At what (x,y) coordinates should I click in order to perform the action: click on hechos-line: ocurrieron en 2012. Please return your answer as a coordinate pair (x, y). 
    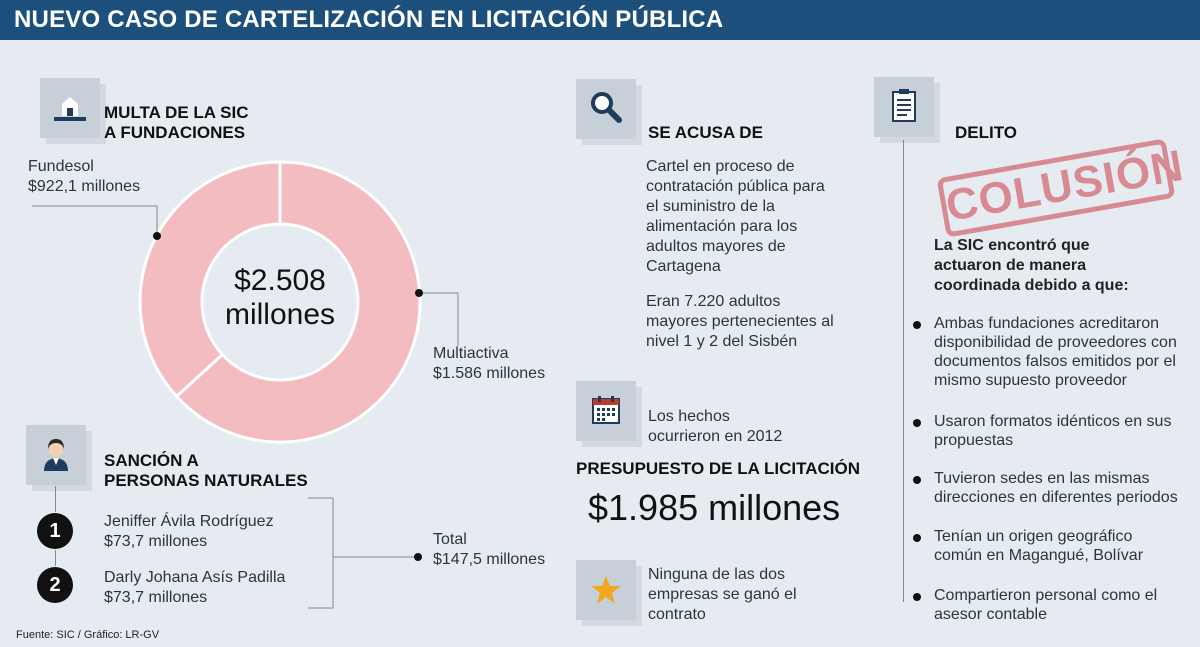
    Looking at the image, I should click on (715, 436).